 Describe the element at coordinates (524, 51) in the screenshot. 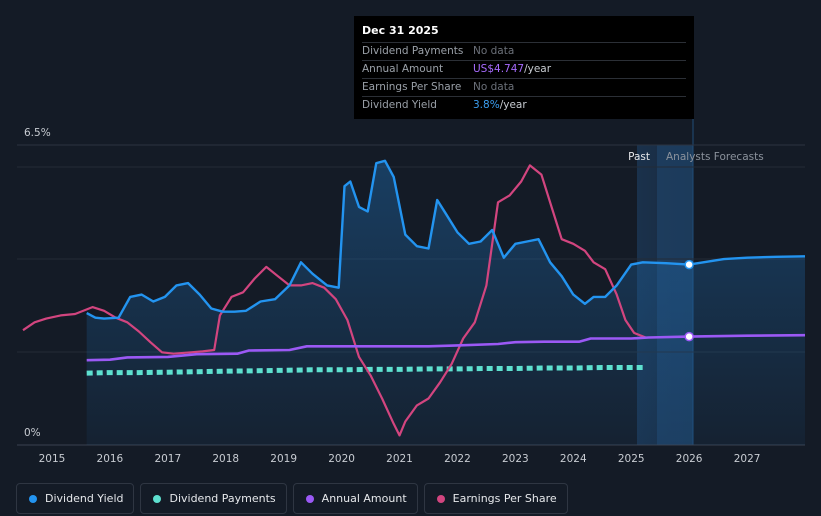

I see `tooltip-row-dividend-payments: Dividend Payments No data` at that location.